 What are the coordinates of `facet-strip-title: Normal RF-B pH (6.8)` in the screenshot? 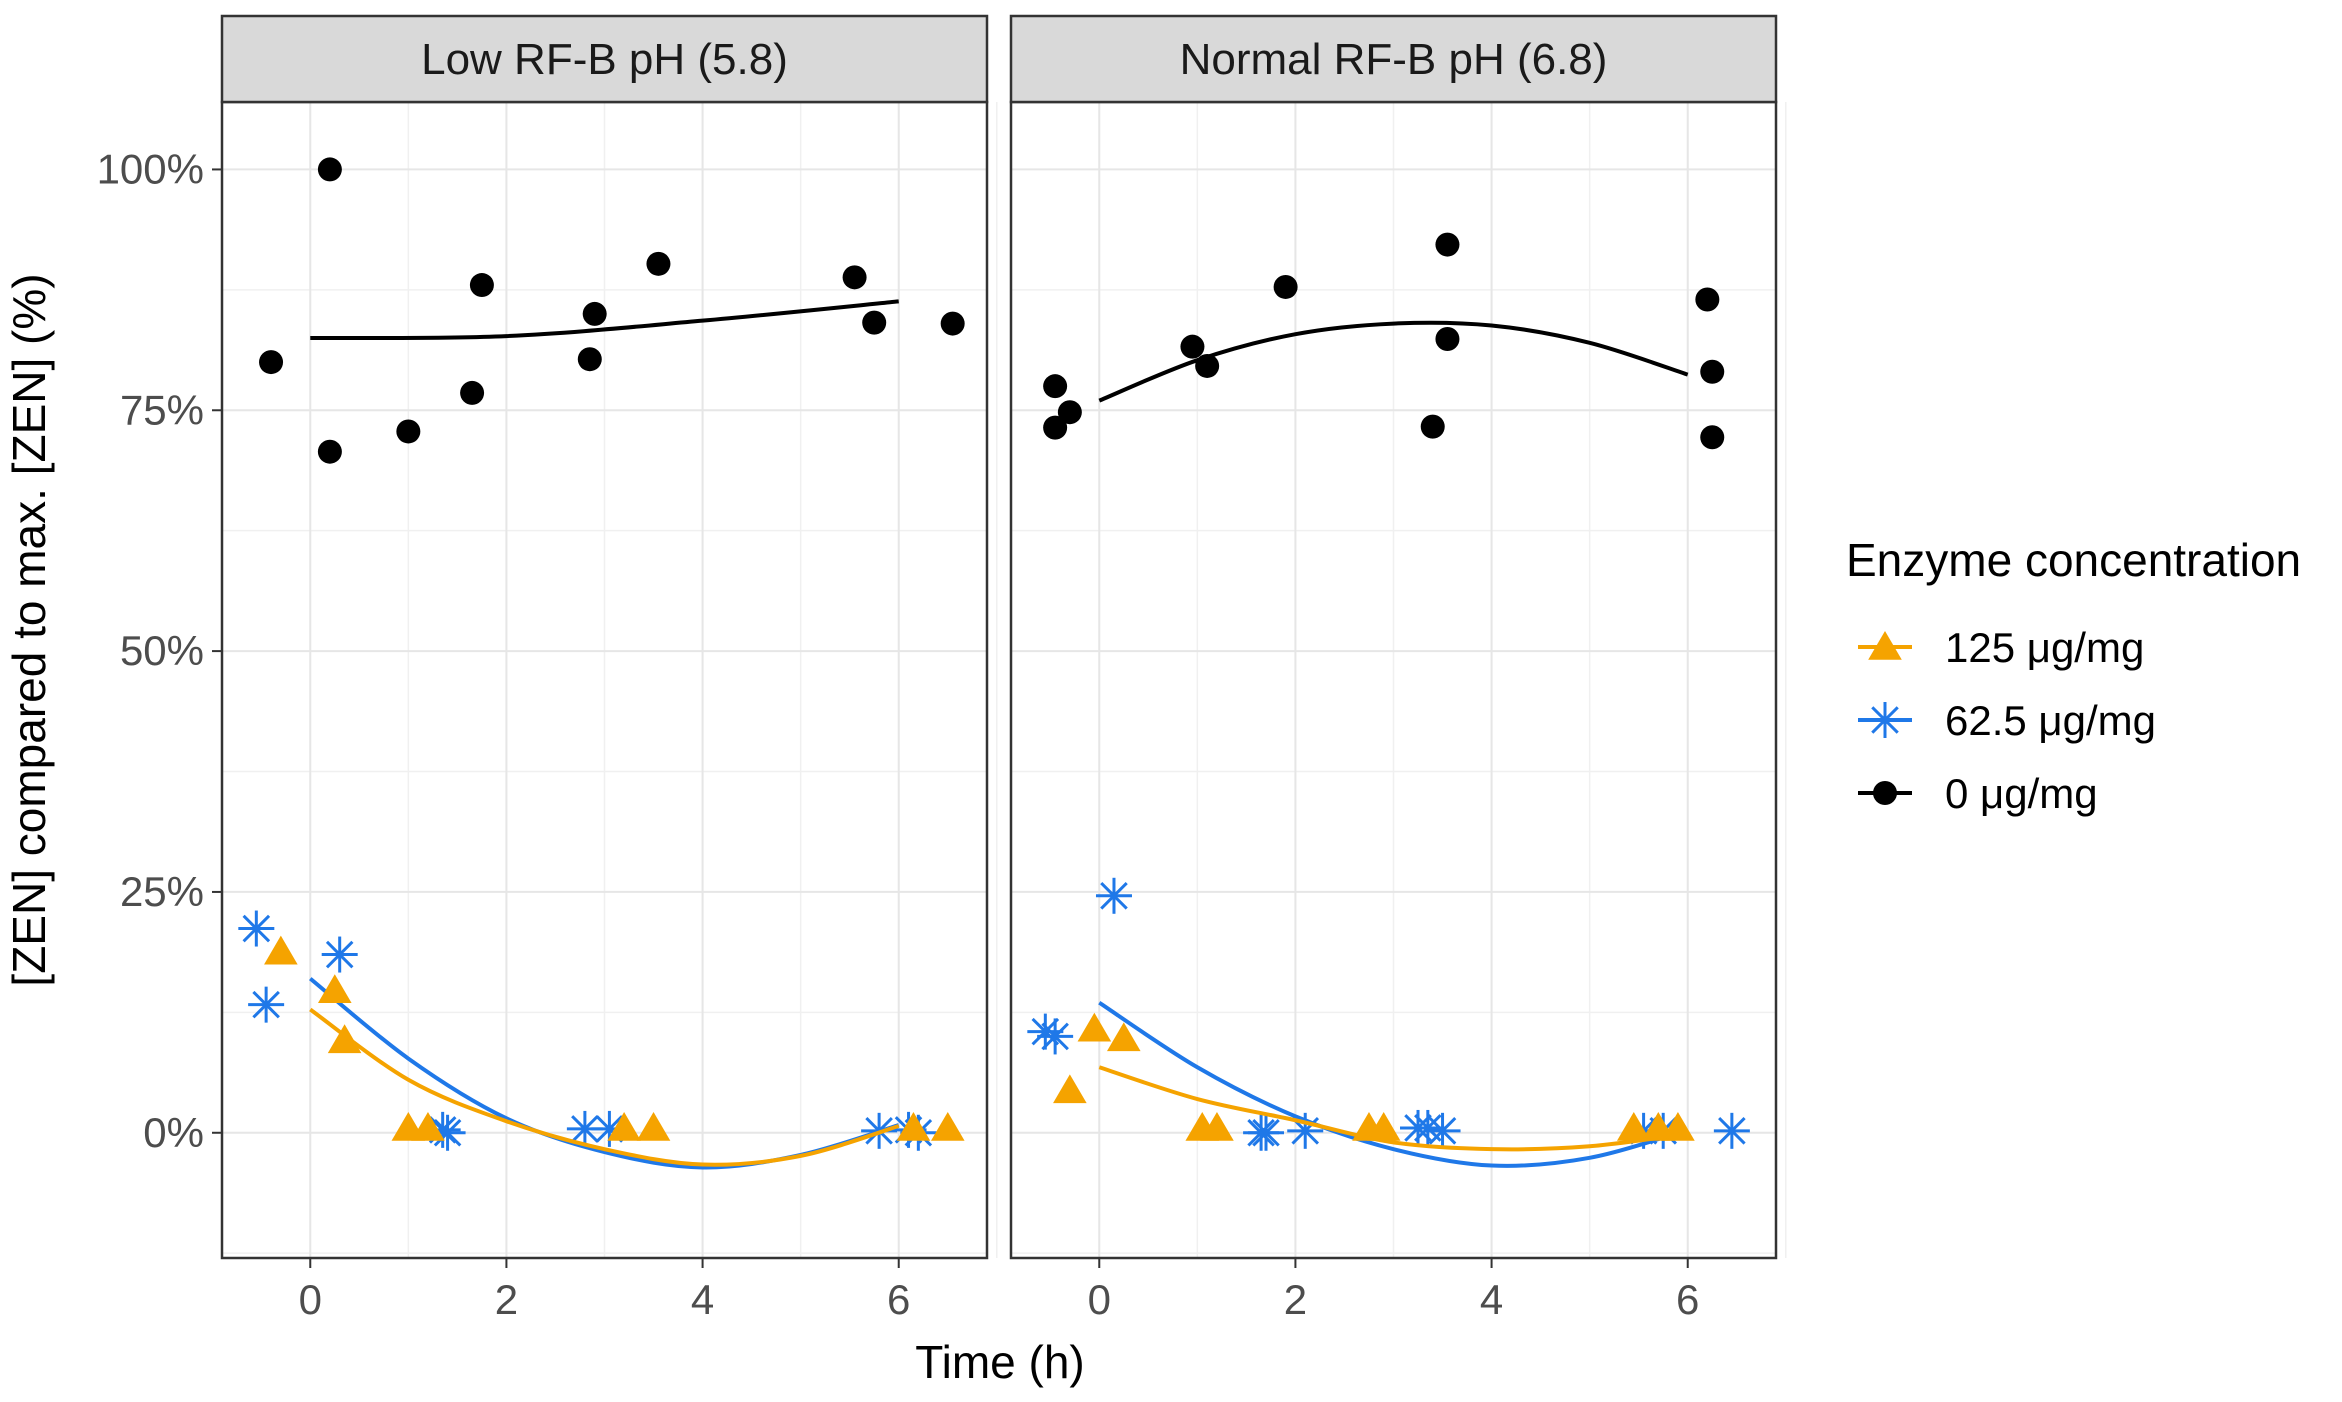 It's located at (1394, 59).